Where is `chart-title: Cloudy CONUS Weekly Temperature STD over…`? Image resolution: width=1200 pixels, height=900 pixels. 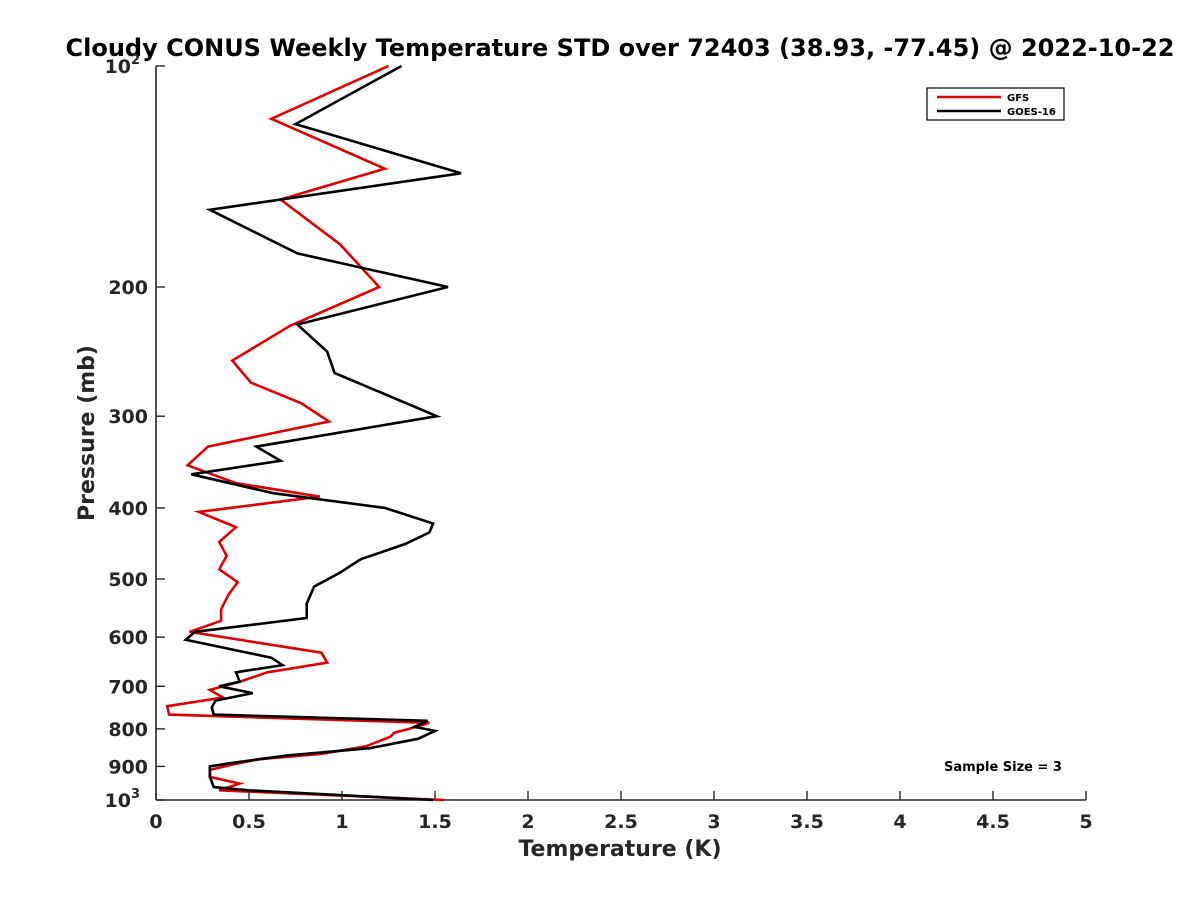 chart-title: Cloudy CONUS Weekly Temperature STD over… is located at coordinates (620, 48).